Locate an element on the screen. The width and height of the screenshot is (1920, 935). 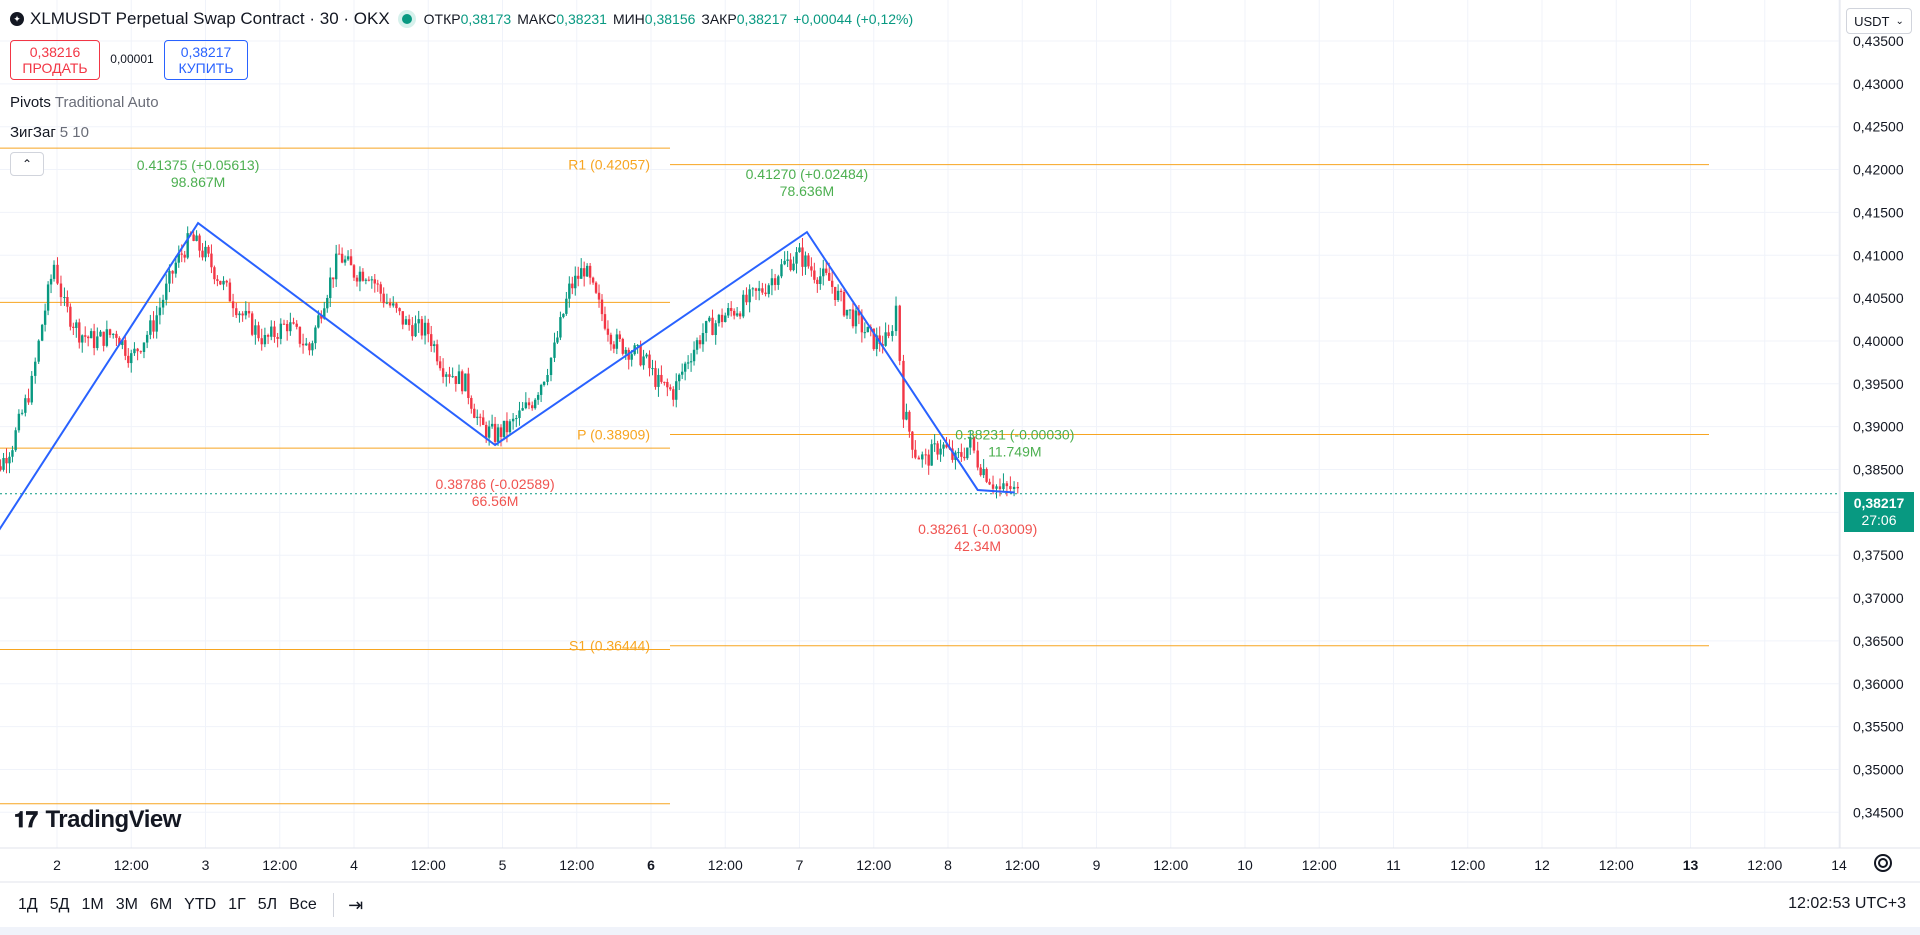
toolbar-divider is located at coordinates (333, 905).